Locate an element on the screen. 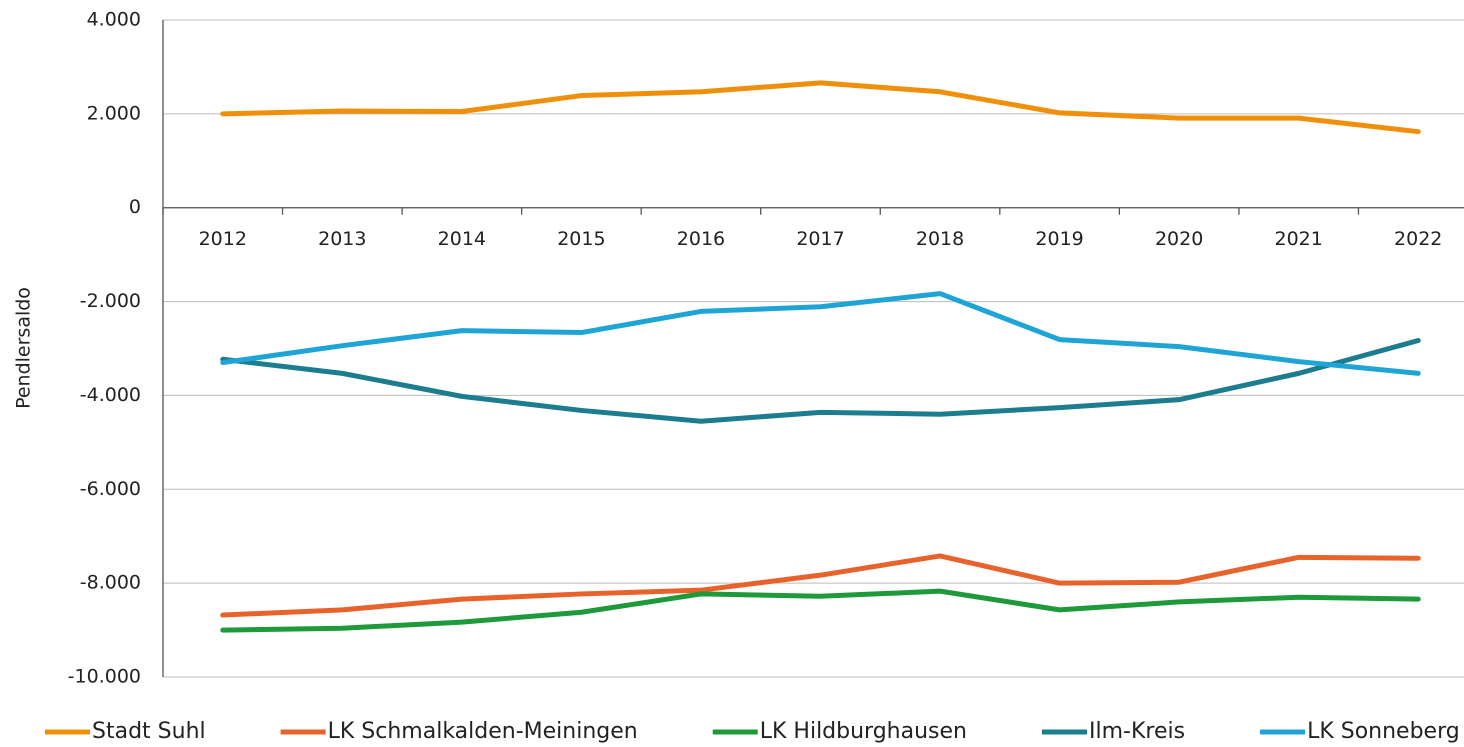 The width and height of the screenshot is (1464, 747). x-tick-label: 2020 is located at coordinates (1179, 239).